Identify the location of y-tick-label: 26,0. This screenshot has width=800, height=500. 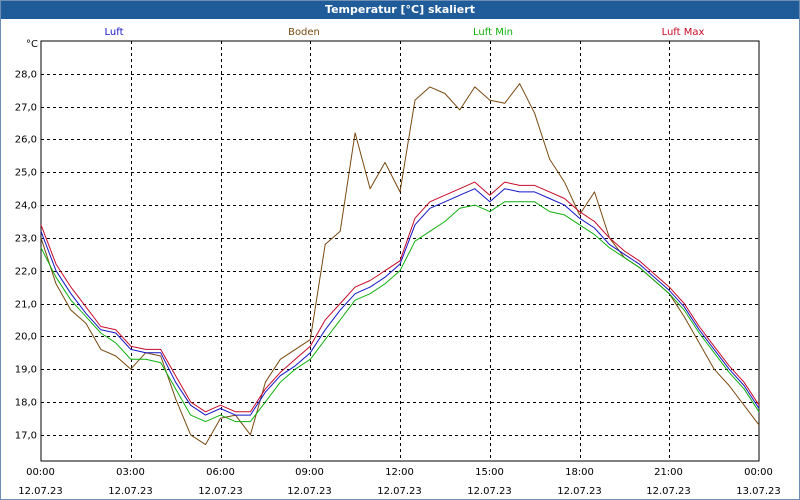
(26, 140).